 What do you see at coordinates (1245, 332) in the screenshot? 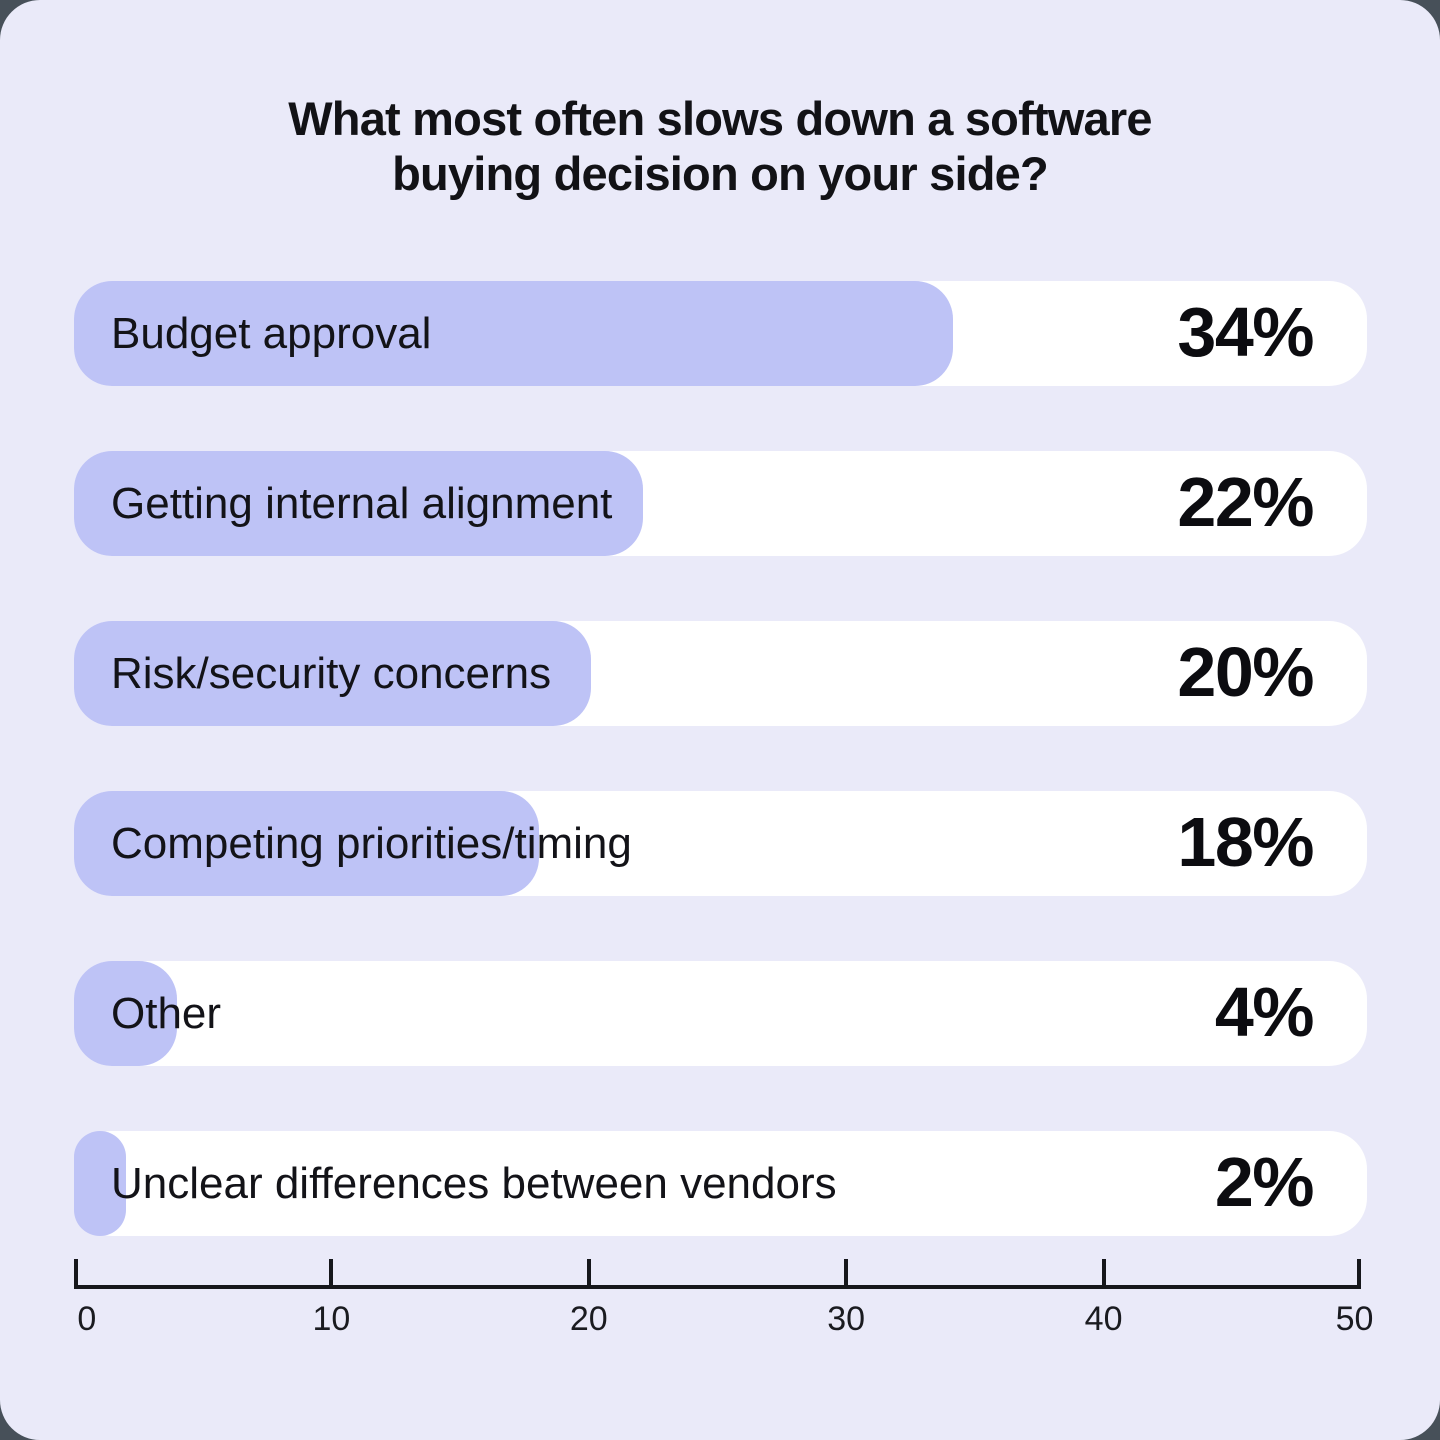
I see `bar-value: 34%` at bounding box center [1245, 332].